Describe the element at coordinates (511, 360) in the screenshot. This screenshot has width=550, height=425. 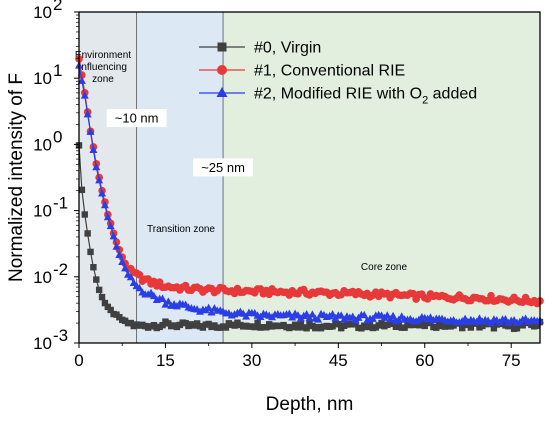
I see `x-tick-label-75: 75` at that location.